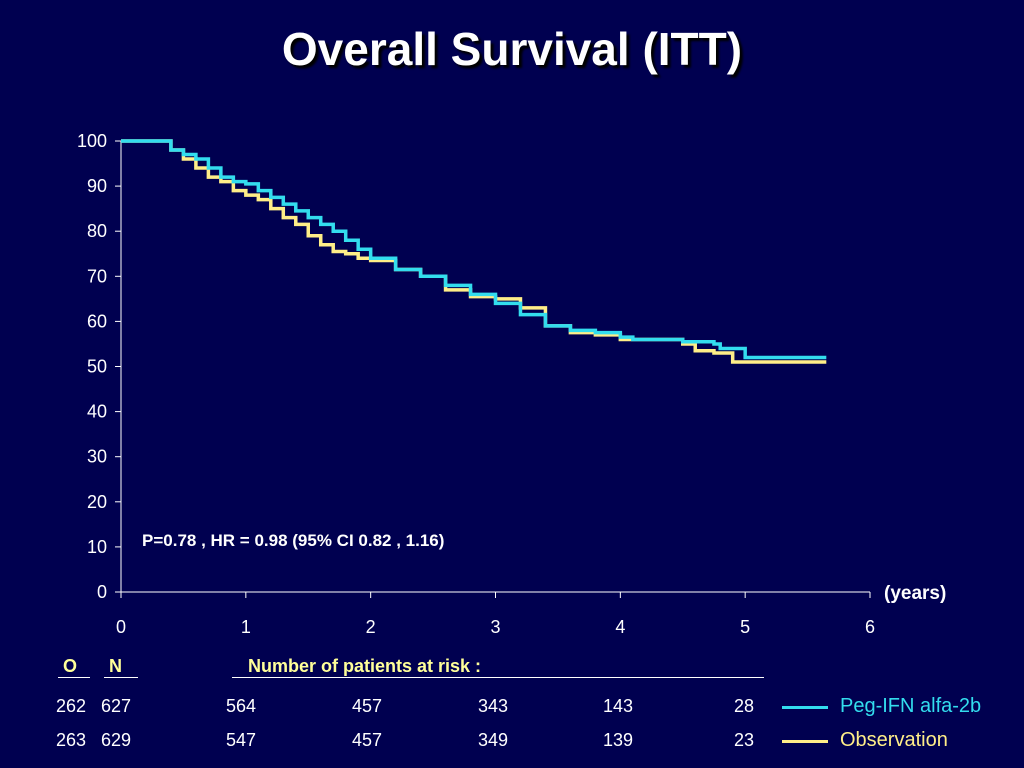 This screenshot has height=768, width=1024. Describe the element at coordinates (805, 741) in the screenshot. I see `legend-swatch-observation` at that location.